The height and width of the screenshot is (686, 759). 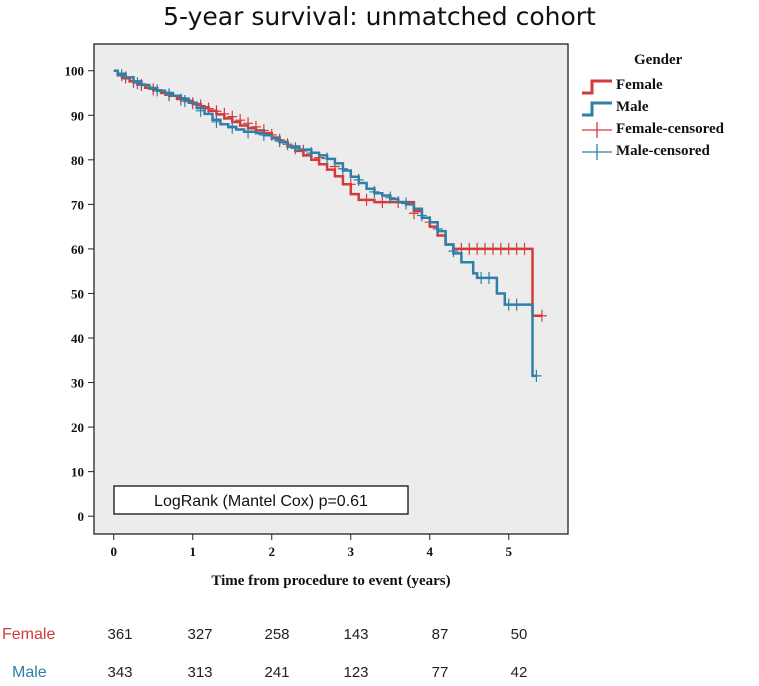 What do you see at coordinates (379, 637) in the screenshot?
I see `risk-row-female: Female 361 327 258 143 87 50` at bounding box center [379, 637].